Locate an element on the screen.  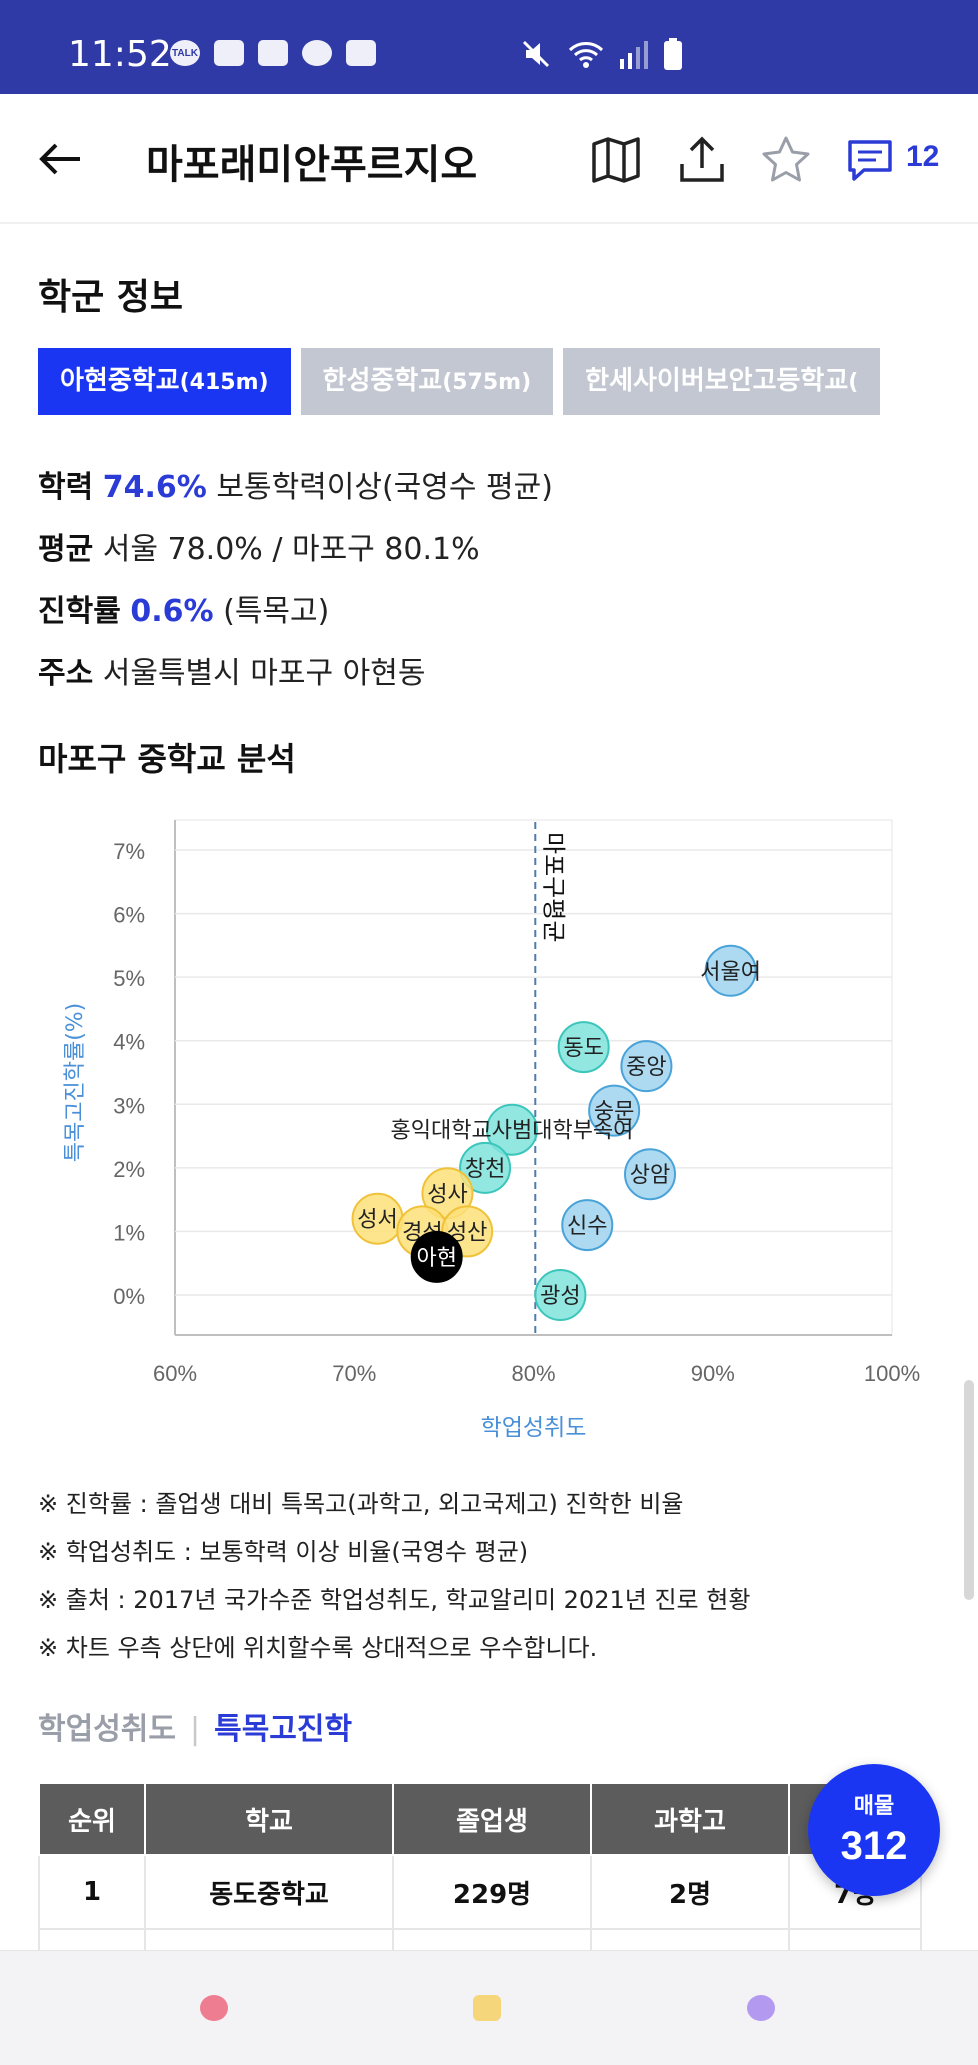
point-label: 아현 is located at coordinates (436, 1258).